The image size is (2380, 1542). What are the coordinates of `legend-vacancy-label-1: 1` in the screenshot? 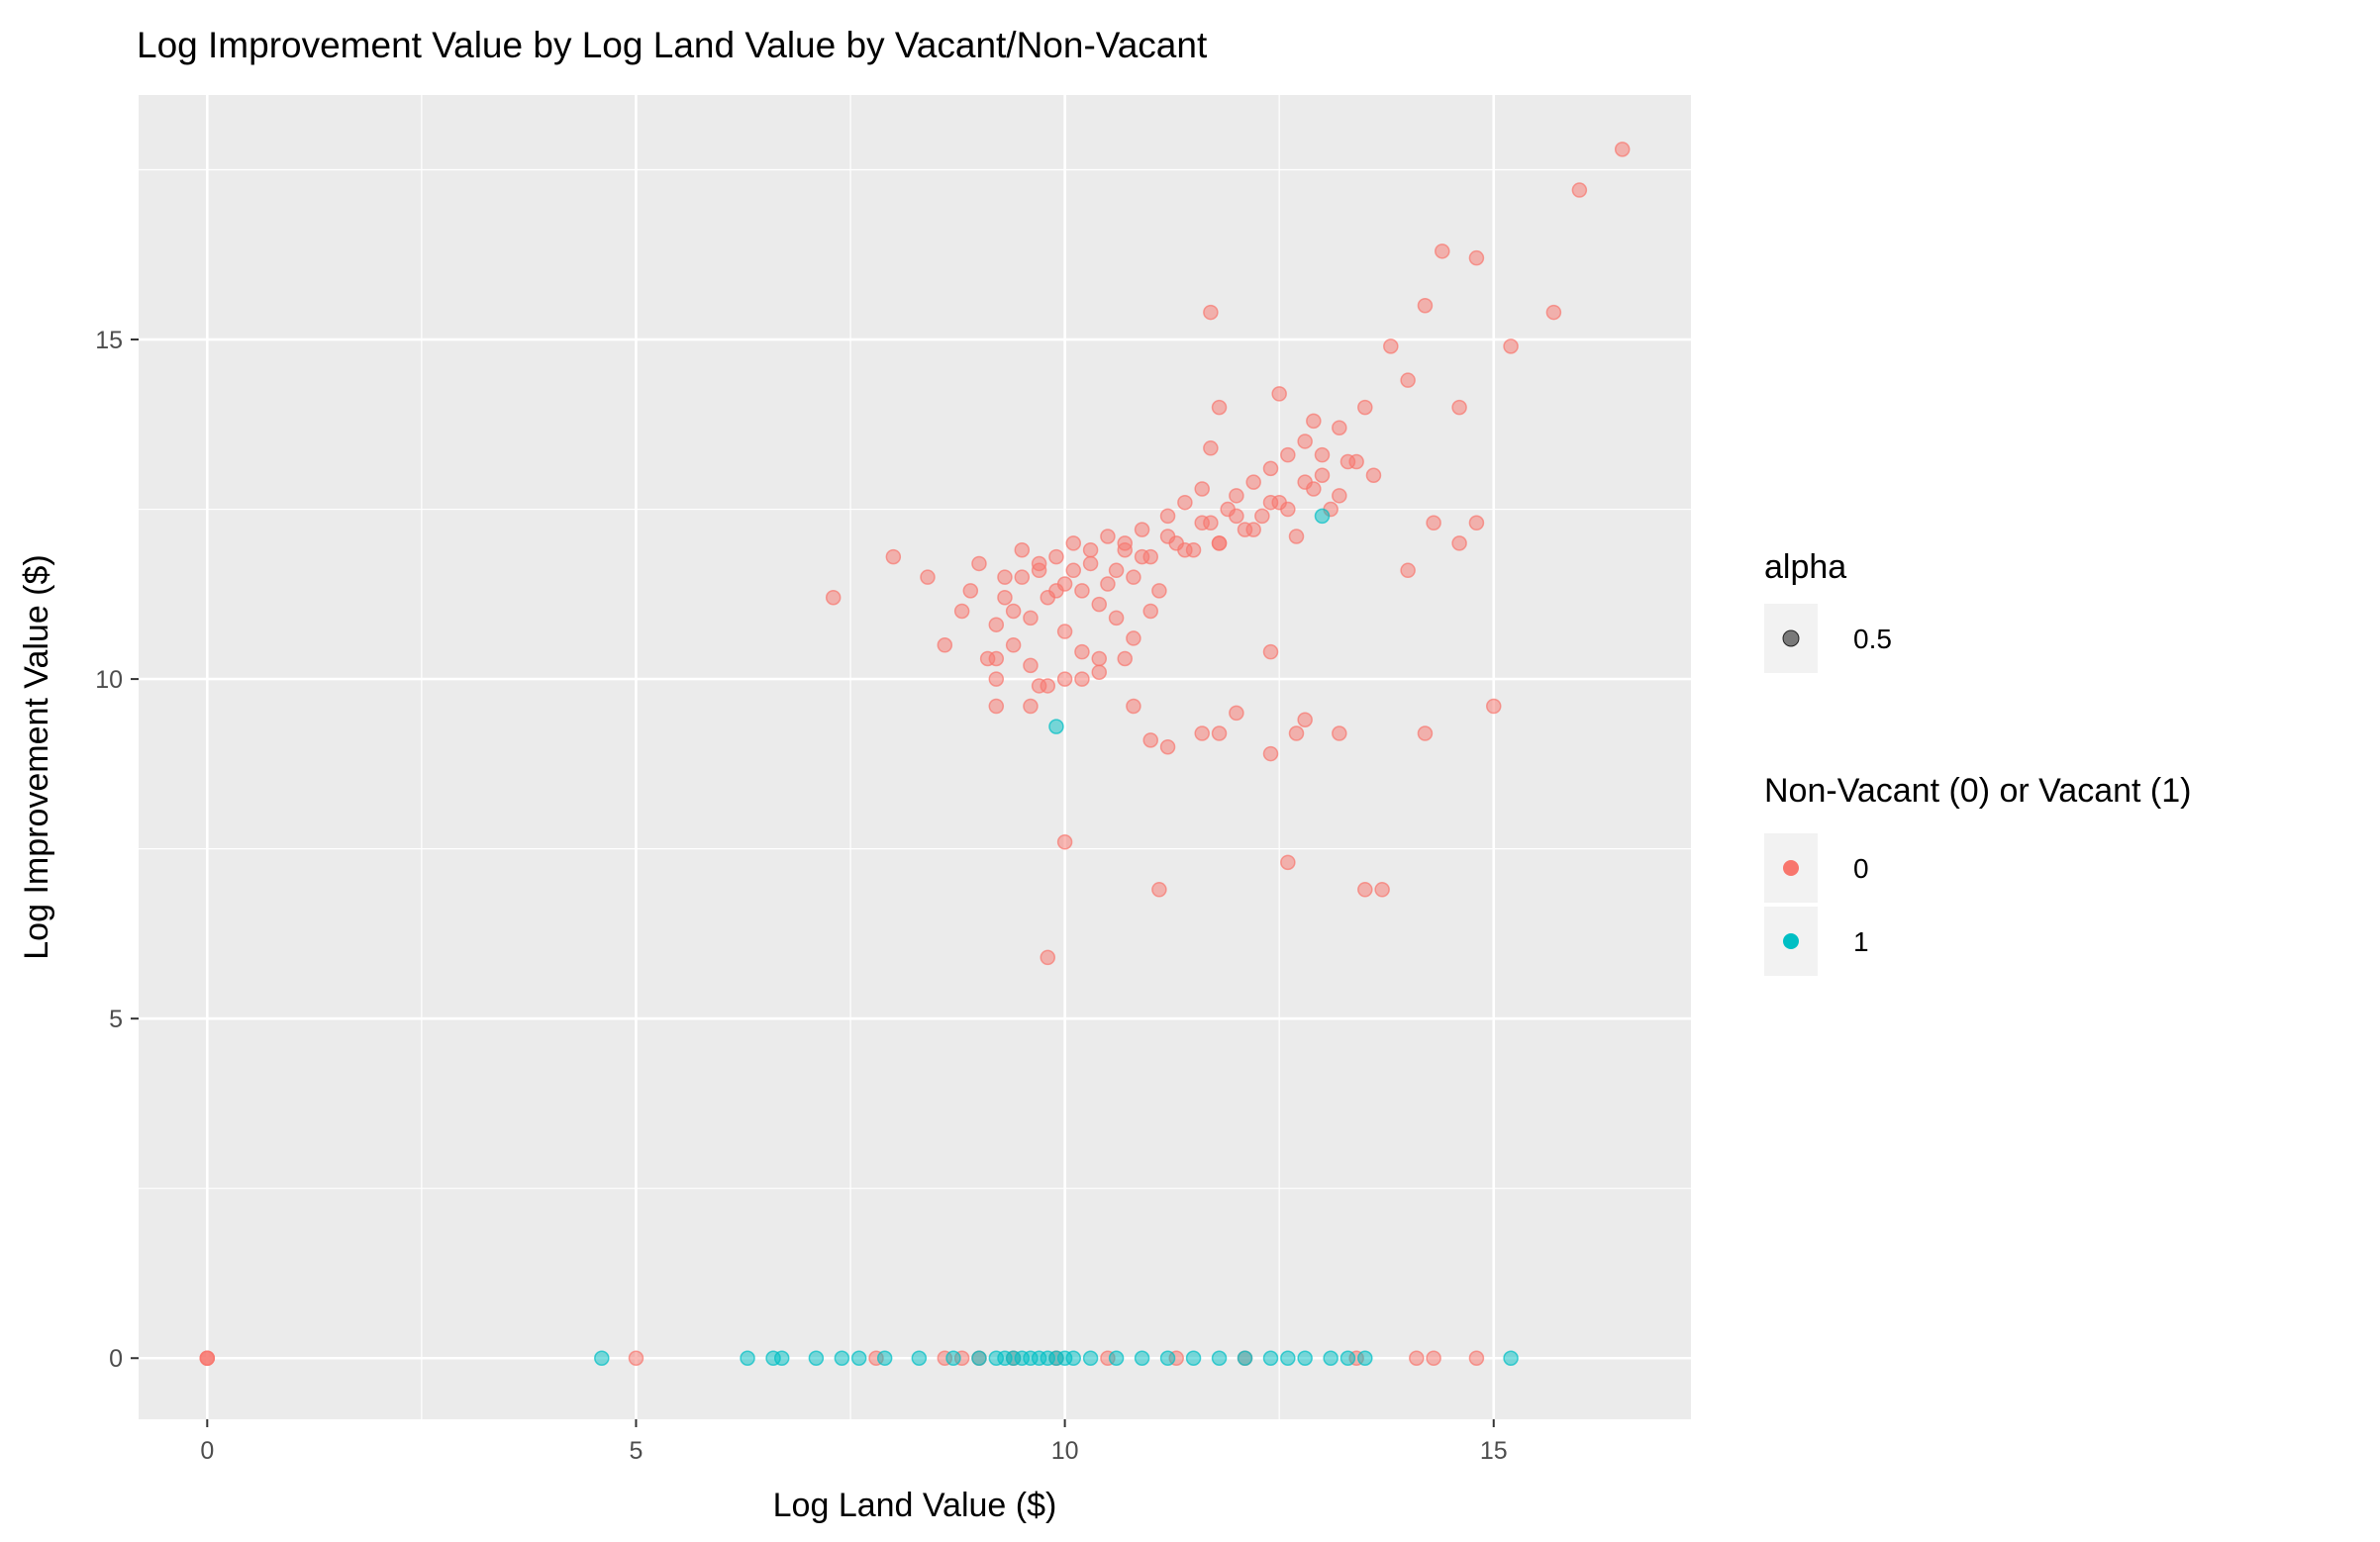 It's located at (1861, 941).